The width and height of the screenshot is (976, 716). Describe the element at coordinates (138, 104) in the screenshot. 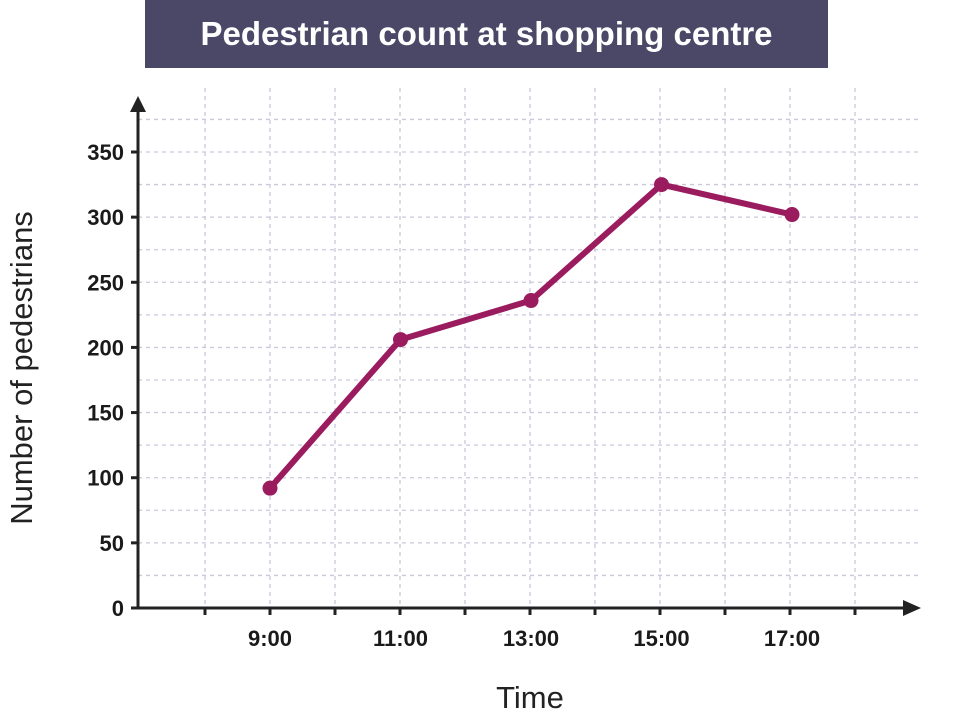

I see `y-axis-arrow` at that location.